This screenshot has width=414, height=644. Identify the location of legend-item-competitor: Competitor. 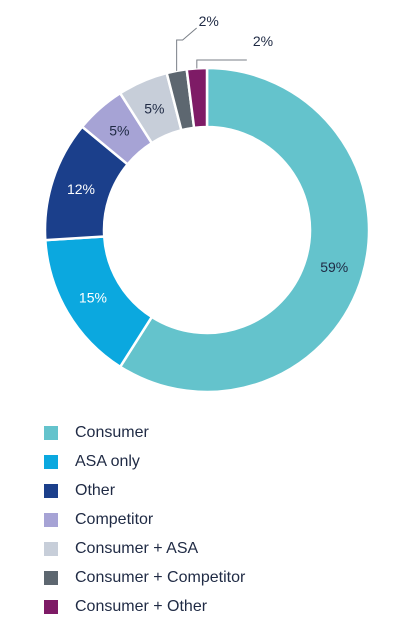
(144, 519).